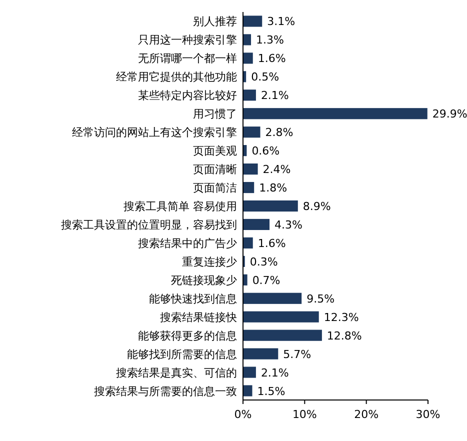 The width and height of the screenshot is (467, 441). What do you see at coordinates (209, 261) in the screenshot?
I see `y-tick-label: 重复连接少` at bounding box center [209, 261].